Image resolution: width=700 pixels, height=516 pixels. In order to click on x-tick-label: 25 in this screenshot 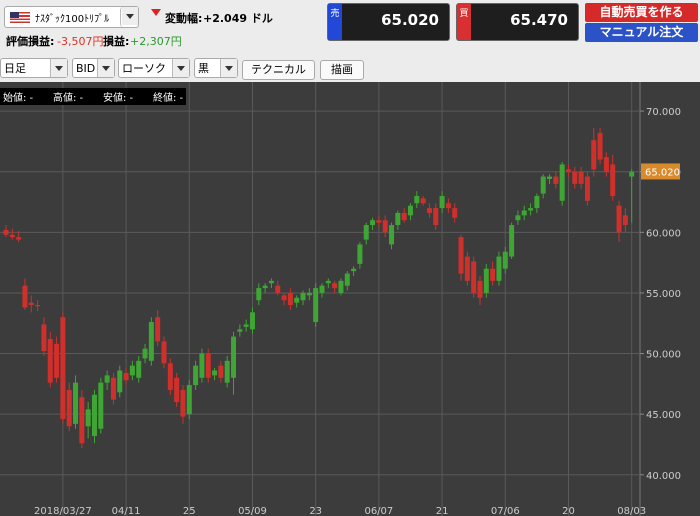, I will do `click(189, 511)`.